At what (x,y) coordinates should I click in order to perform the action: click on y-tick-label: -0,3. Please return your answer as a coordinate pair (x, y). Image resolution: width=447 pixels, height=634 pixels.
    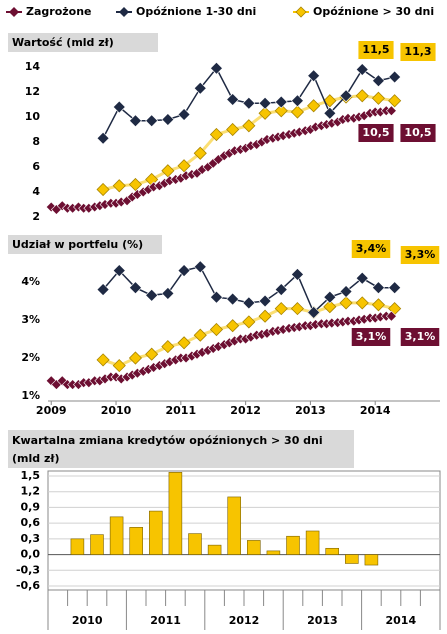
    Looking at the image, I should click on (28, 569).